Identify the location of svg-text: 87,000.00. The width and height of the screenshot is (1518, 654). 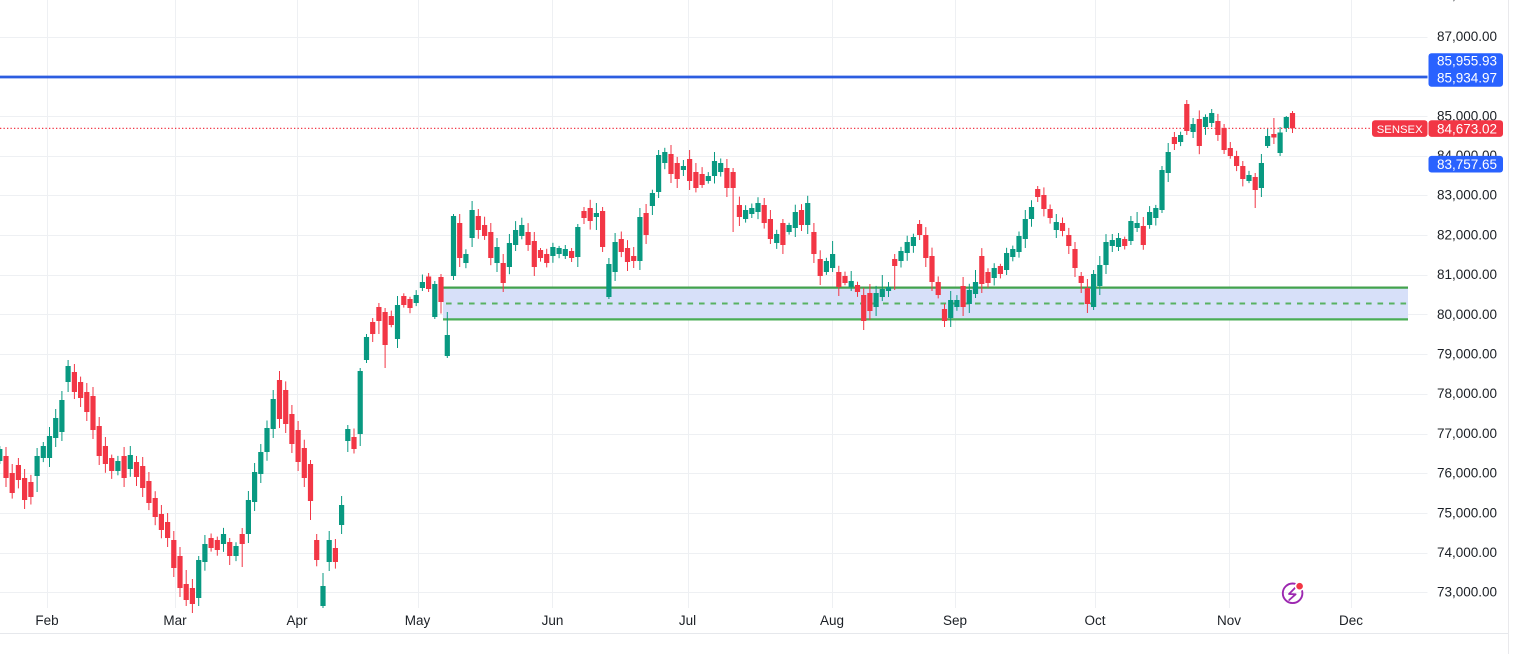
(1467, 36).